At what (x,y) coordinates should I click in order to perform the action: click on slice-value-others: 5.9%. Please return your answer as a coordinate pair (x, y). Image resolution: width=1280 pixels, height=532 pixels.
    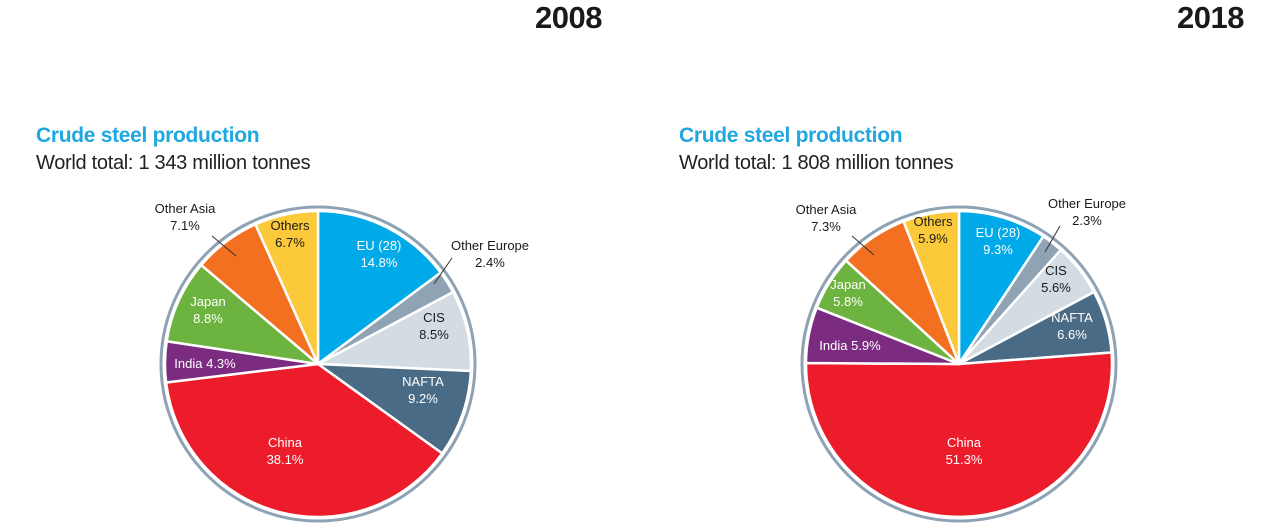
    Looking at the image, I should click on (933, 238).